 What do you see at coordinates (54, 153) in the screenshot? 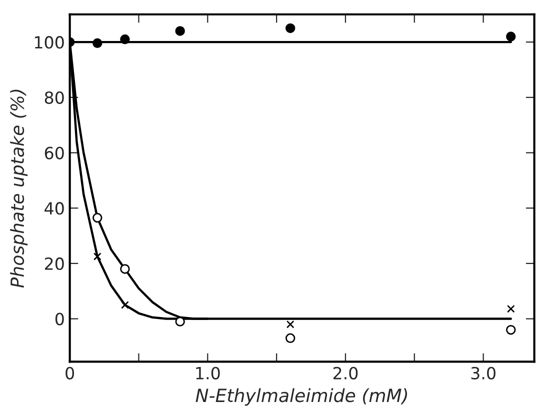
I see `y-tick-label: 60` at bounding box center [54, 153].